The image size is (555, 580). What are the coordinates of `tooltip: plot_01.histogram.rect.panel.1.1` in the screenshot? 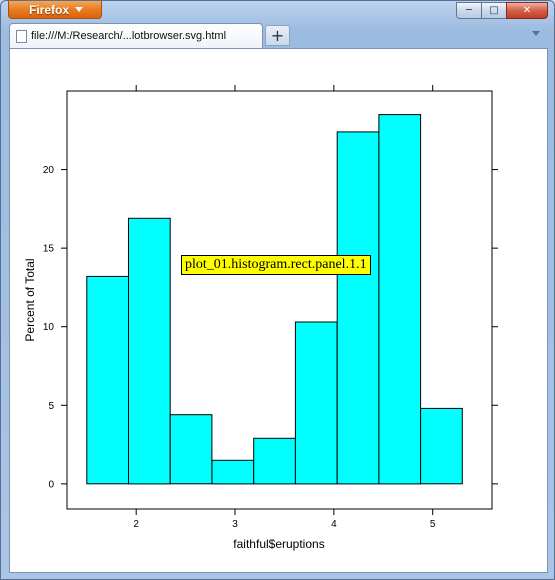 It's located at (276, 265).